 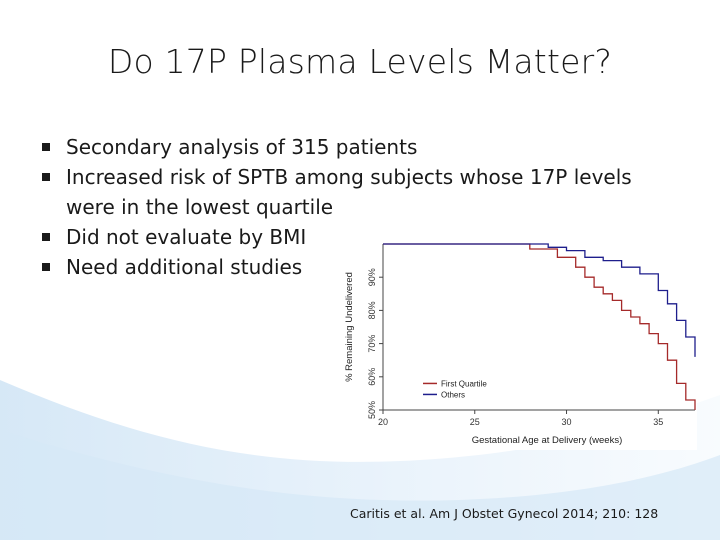 I want to click on bullet-text: Did not evaluate by BMI, so click(x=186, y=237).